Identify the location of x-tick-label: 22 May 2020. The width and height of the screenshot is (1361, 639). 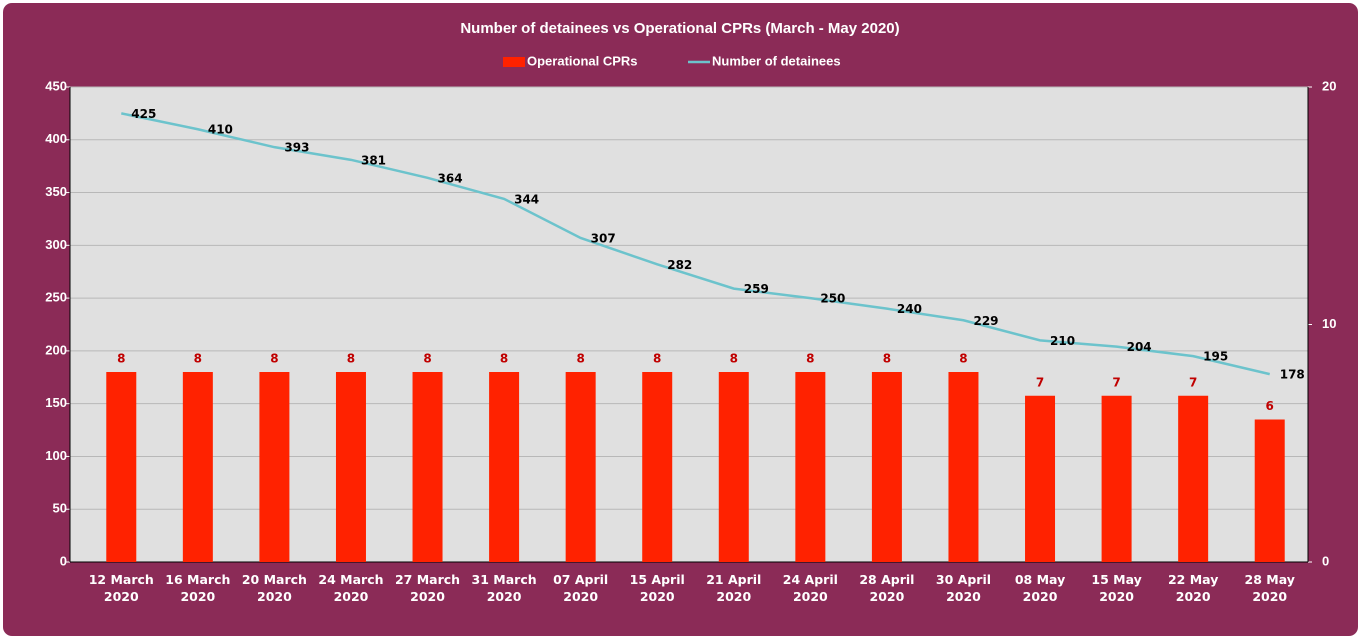
(1193, 588).